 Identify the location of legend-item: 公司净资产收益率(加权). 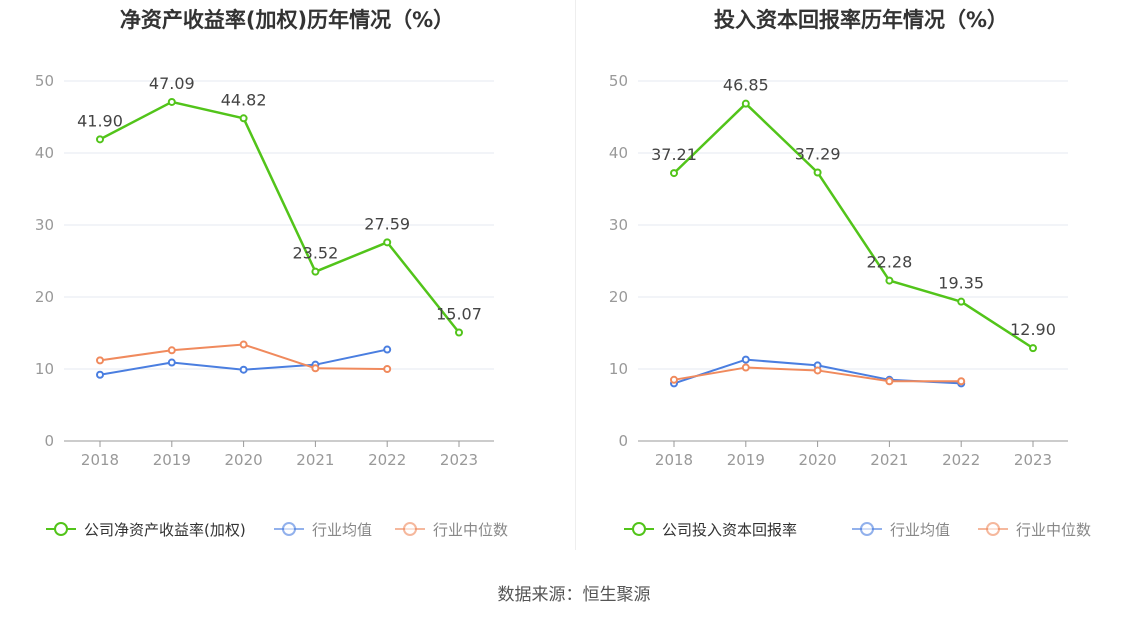
(146, 530).